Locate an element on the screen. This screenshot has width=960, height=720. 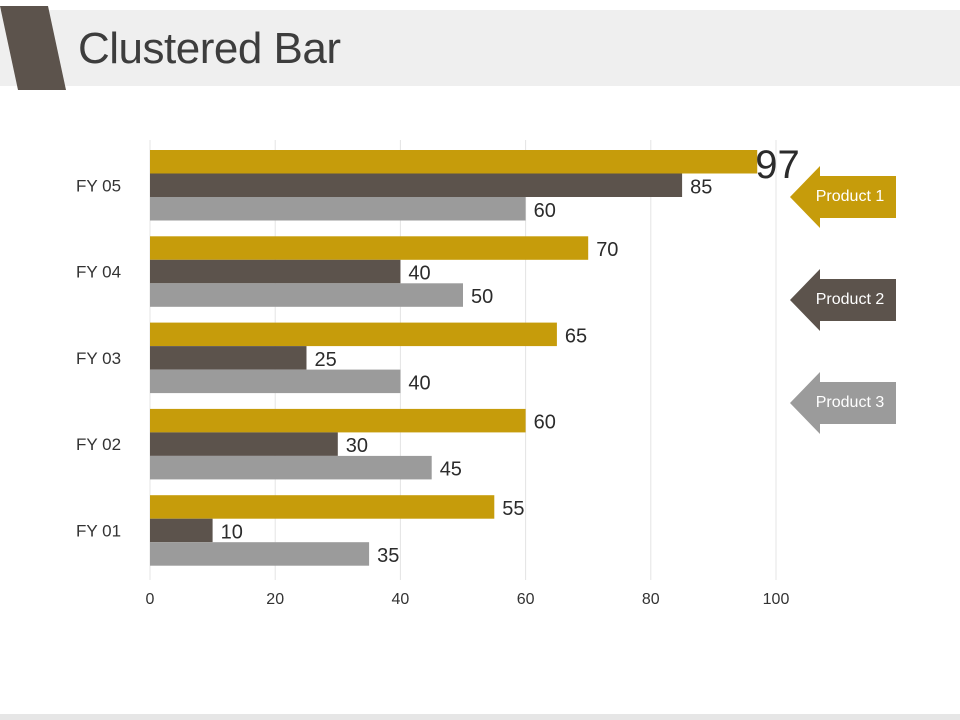
page-title: Clustered Bar is located at coordinates (209, 48).